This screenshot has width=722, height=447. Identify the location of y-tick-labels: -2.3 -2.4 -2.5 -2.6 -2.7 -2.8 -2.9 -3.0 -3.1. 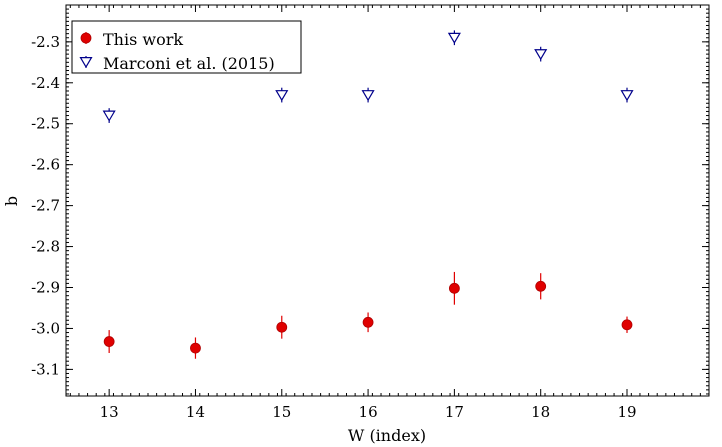
(45, 206).